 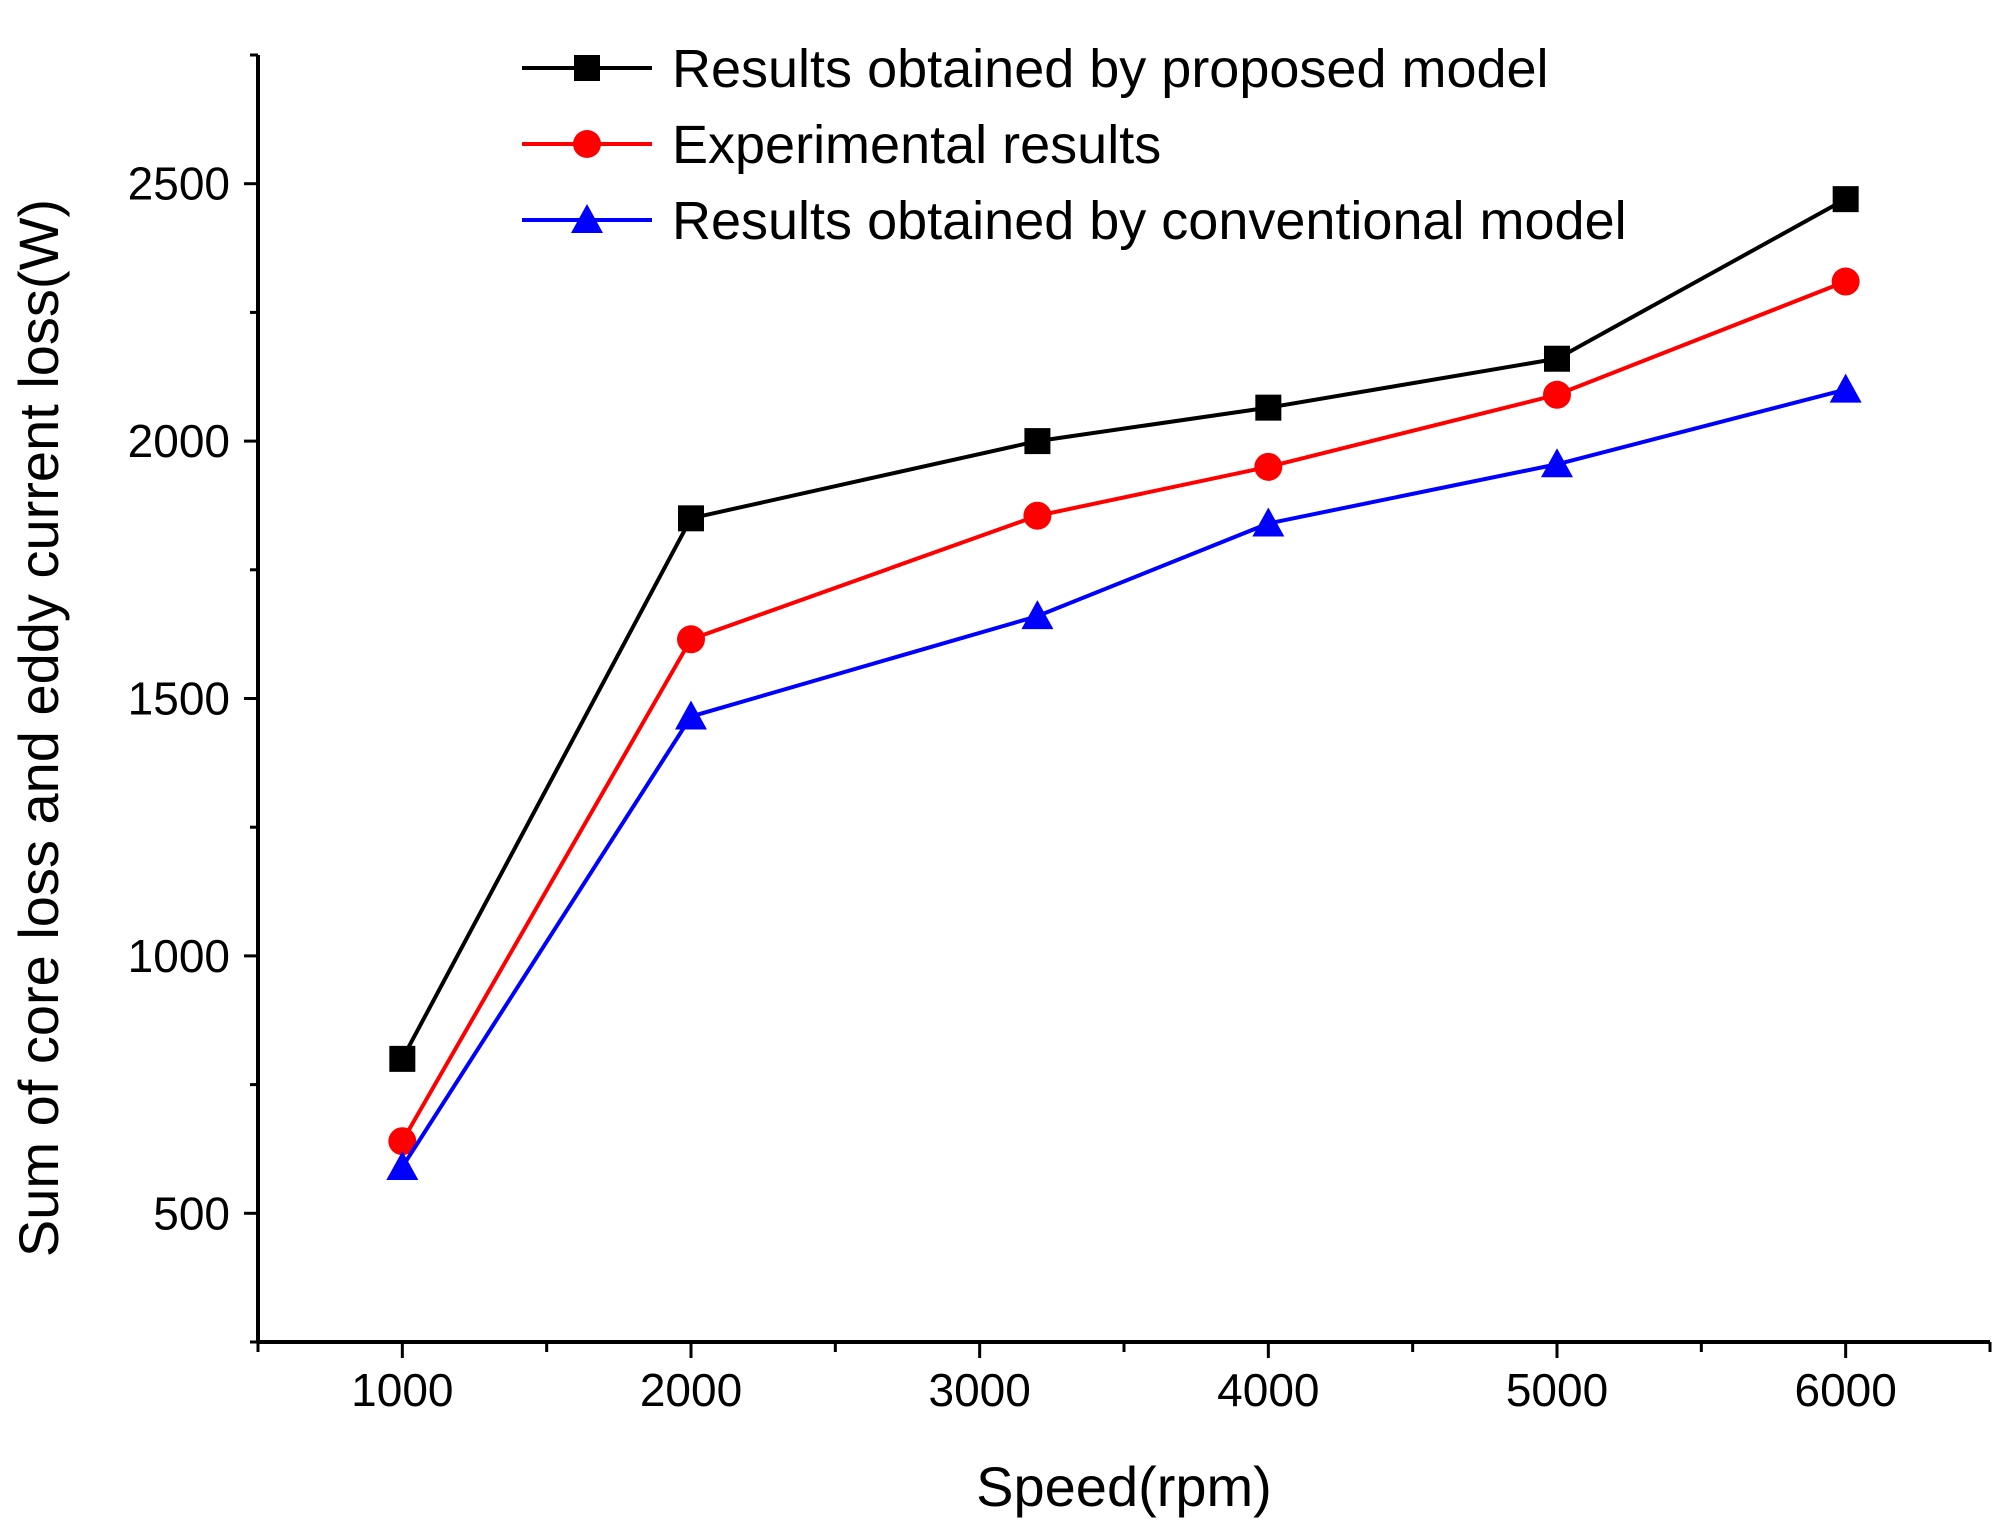 What do you see at coordinates (191, 1213) in the screenshot?
I see `y-tick-label: 500` at bounding box center [191, 1213].